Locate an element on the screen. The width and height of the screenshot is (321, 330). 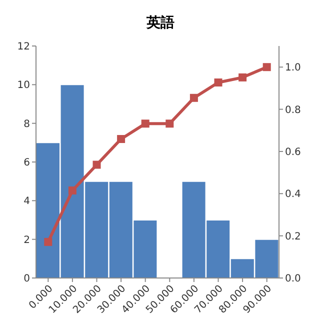
y2-tick-label: 0.6 is located at coordinates (293, 152).